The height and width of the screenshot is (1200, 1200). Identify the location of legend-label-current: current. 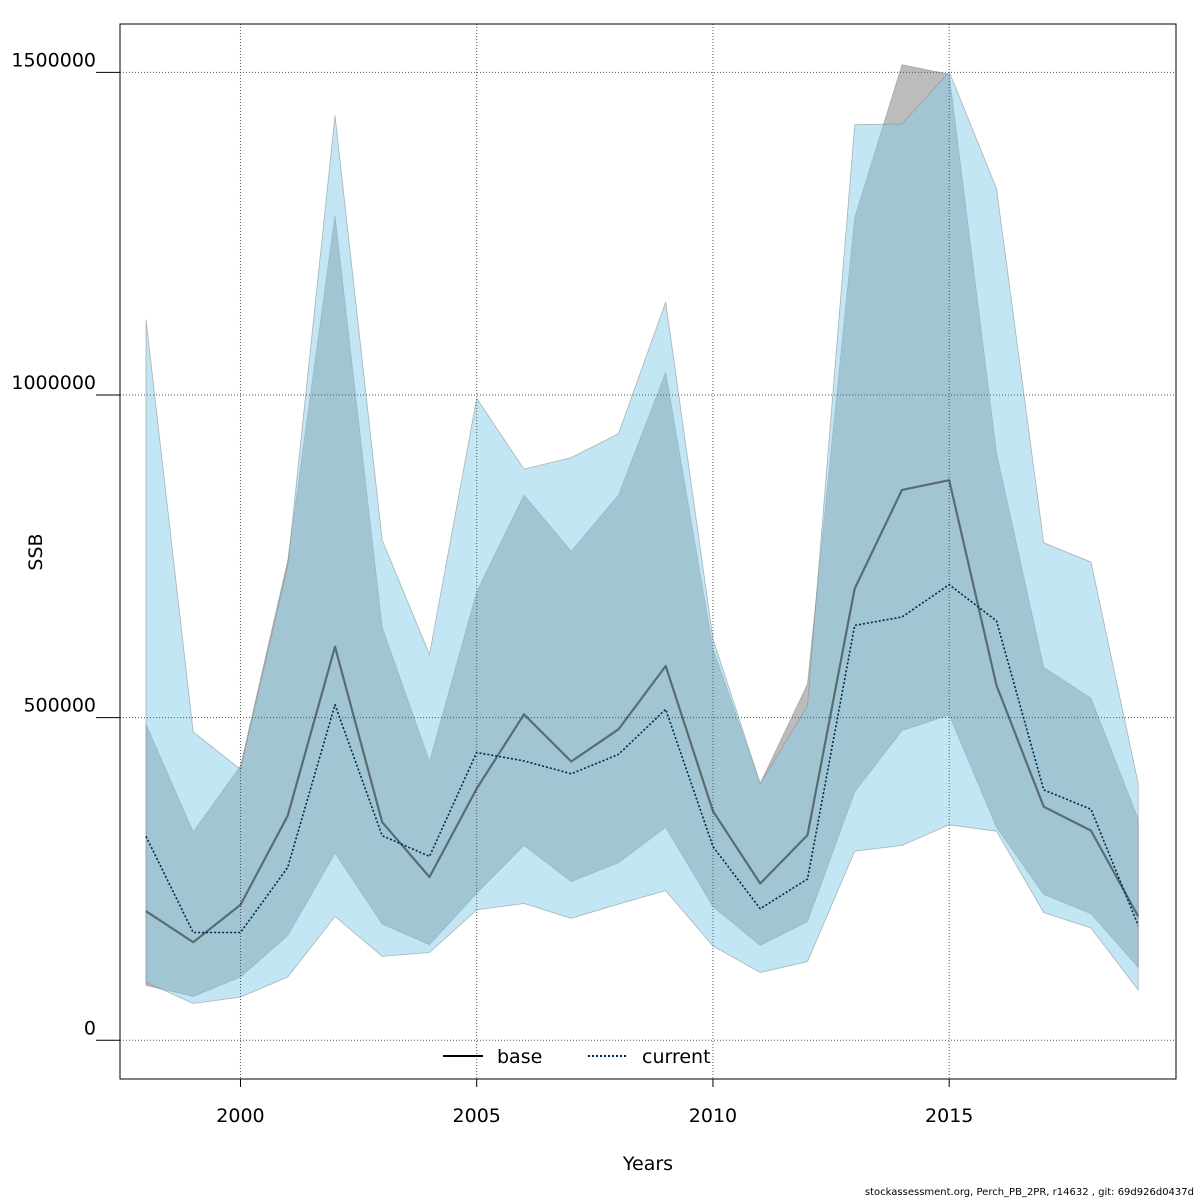
(676, 1057).